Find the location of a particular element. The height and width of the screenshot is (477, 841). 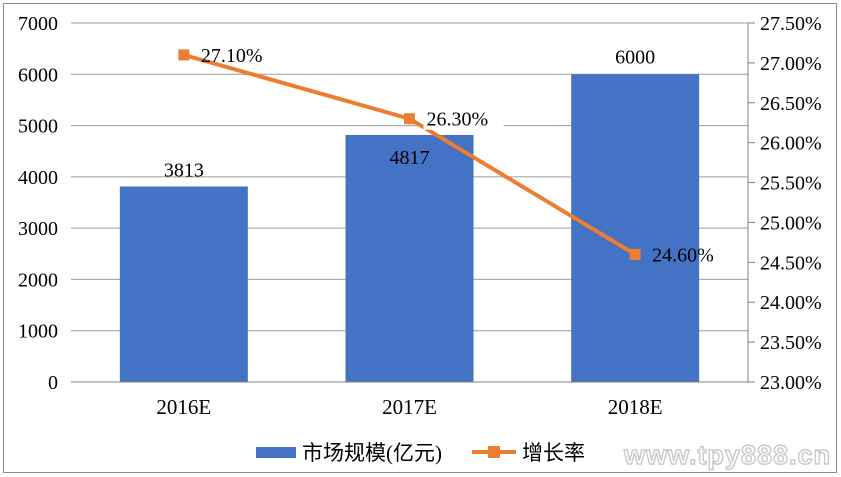

left-axis-tick-label: 3000 is located at coordinates (38, 229).